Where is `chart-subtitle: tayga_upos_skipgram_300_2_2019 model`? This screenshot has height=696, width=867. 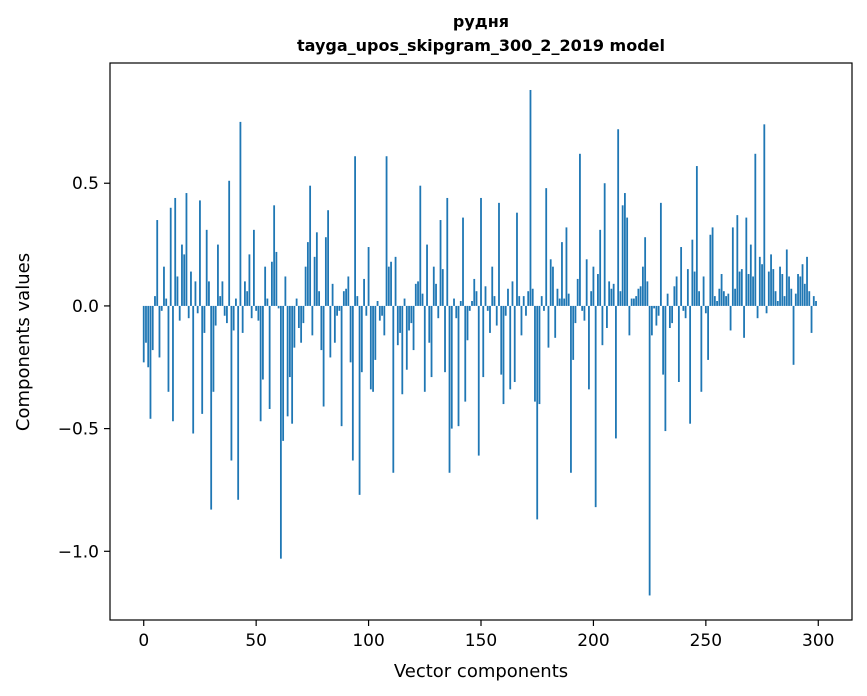 chart-subtitle: tayga_upos_skipgram_300_2_2019 model is located at coordinates (481, 45).